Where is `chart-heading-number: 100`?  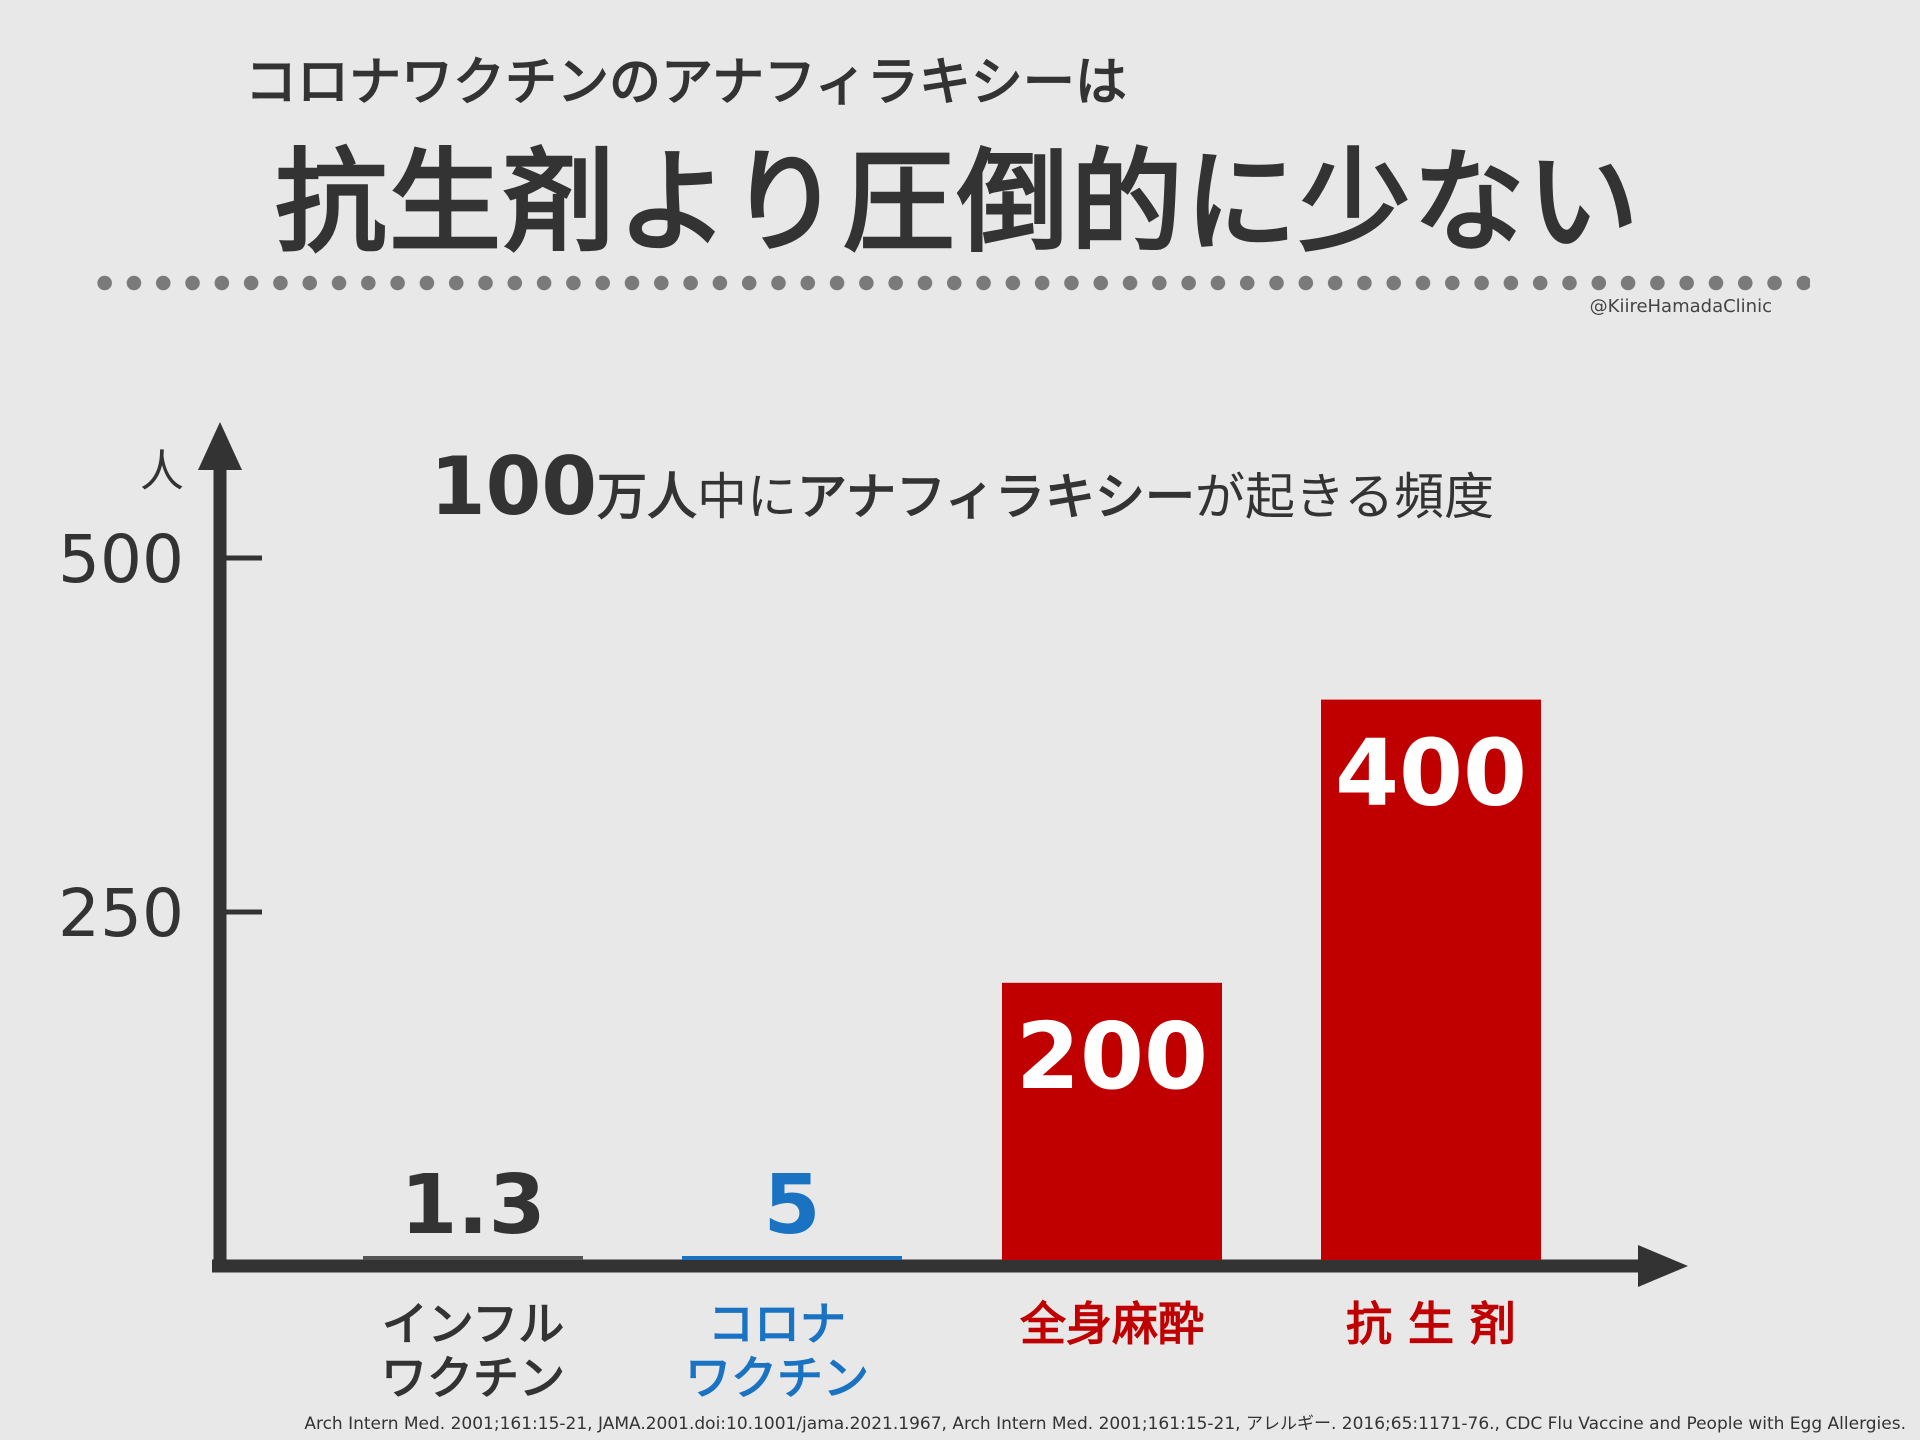 chart-heading-number: 100 is located at coordinates (513, 486).